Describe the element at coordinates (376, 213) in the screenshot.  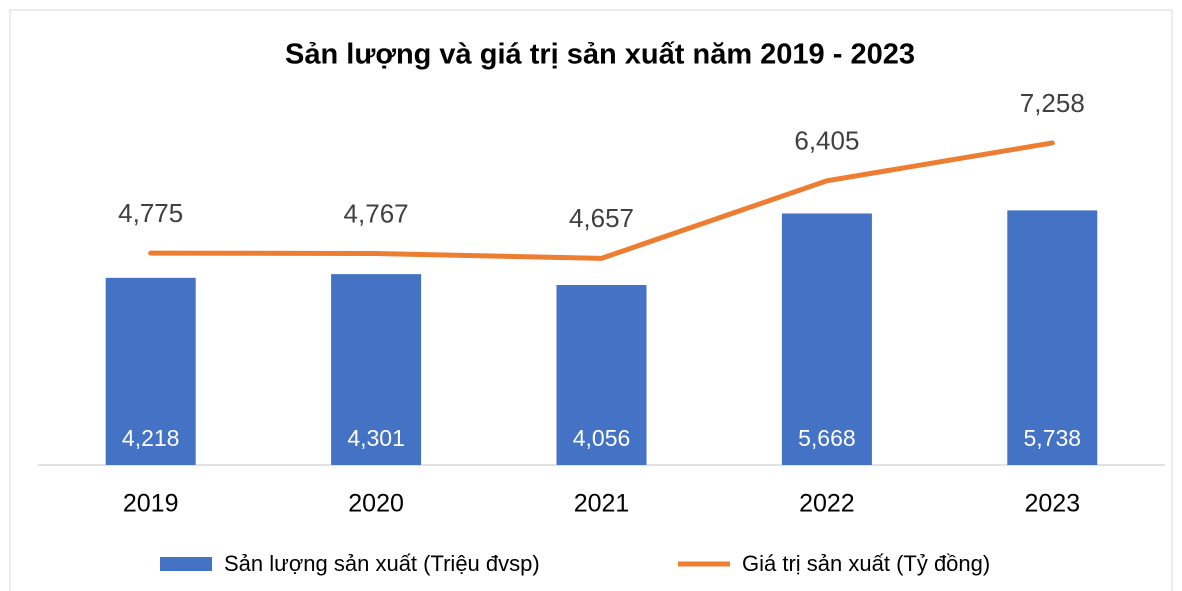
I see `data-label: 4,767` at that location.